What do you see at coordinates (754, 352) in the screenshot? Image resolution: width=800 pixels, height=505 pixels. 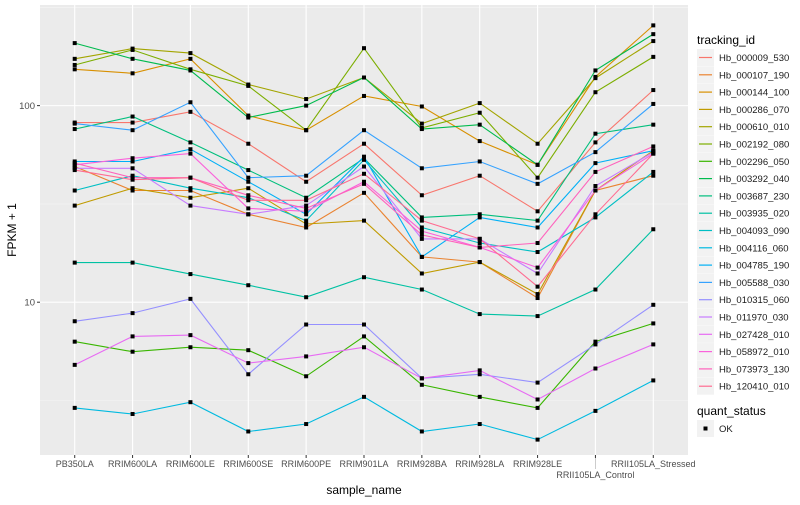 I see `legend-label: Hb_058972_010` at bounding box center [754, 352].